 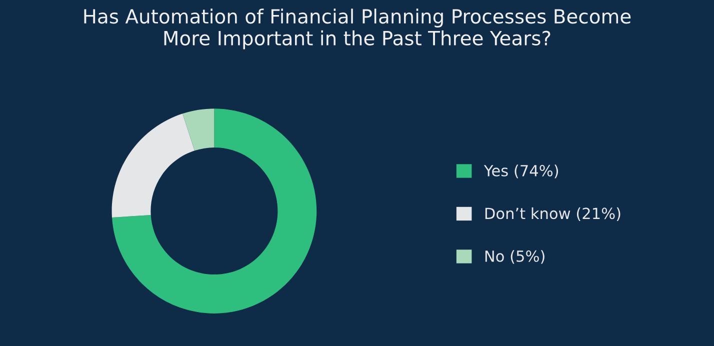 What do you see at coordinates (514, 257) in the screenshot?
I see `legend-label: No (5%)` at bounding box center [514, 257].